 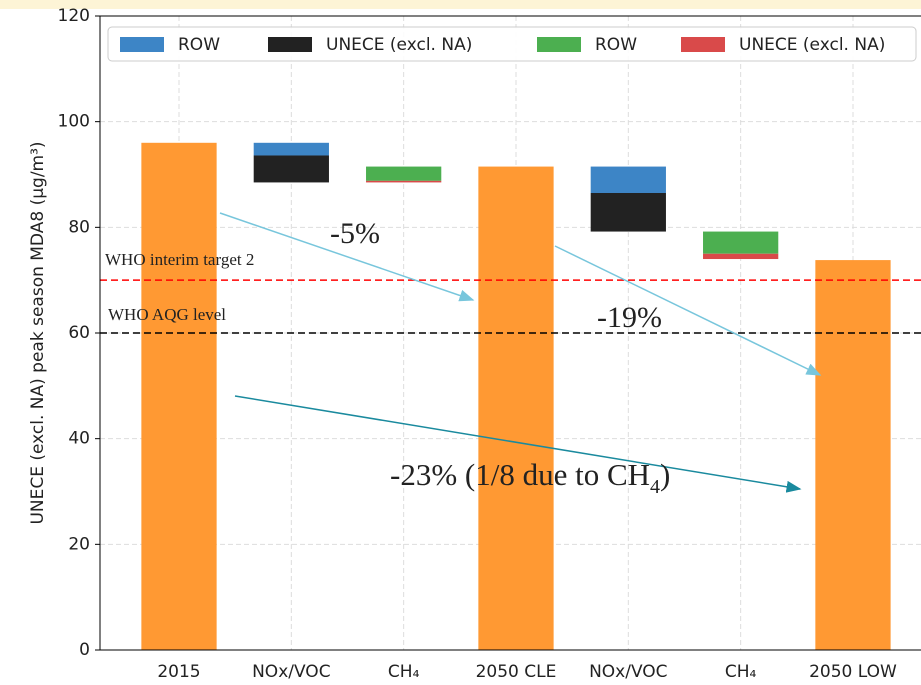 I want to click on y-tick-label: 100, so click(x=74, y=122).